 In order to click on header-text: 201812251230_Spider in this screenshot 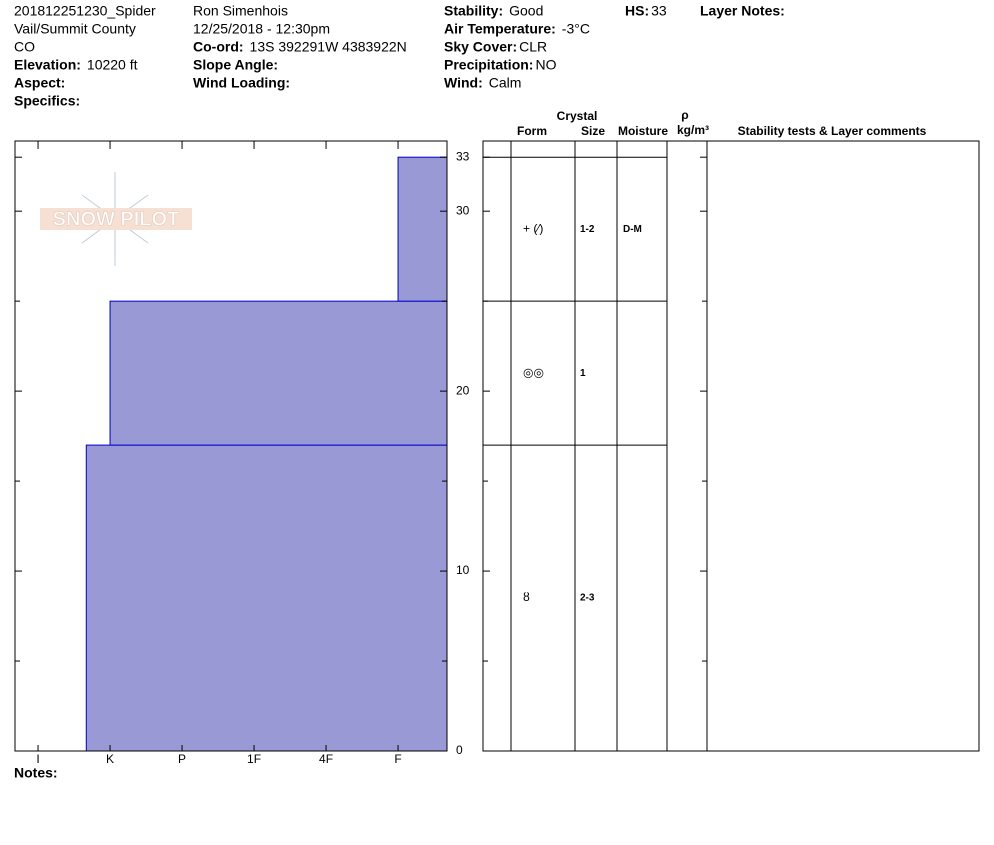, I will do `click(85, 11)`.